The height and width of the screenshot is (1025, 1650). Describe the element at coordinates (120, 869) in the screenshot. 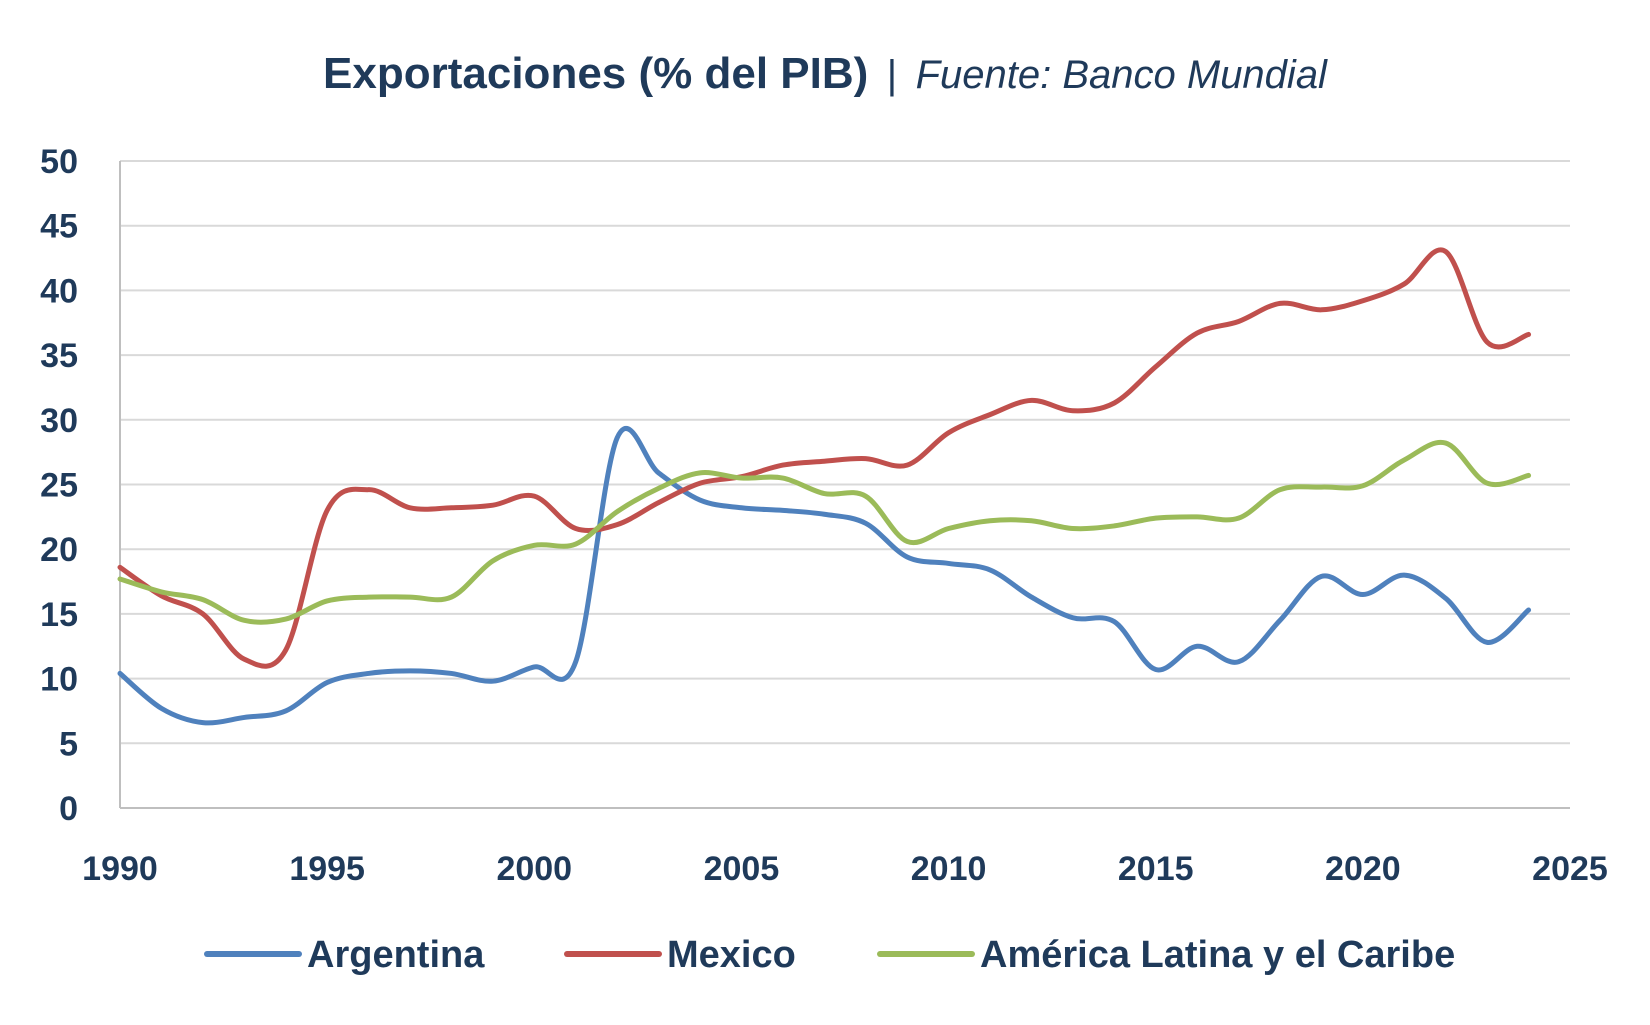

I see `x-tick-label: 1990` at that location.